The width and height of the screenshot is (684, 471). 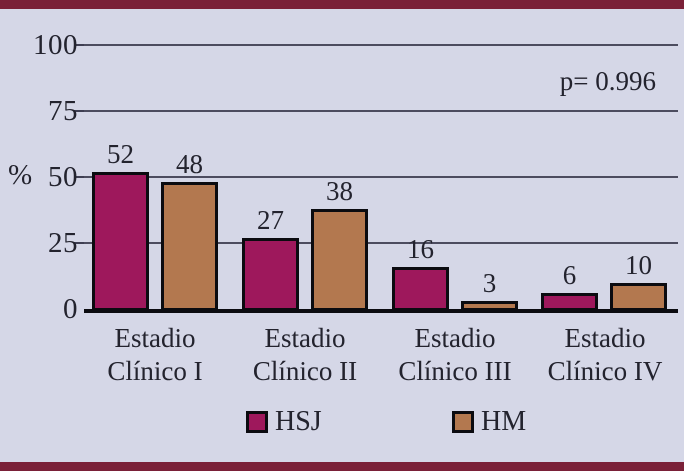 What do you see at coordinates (420, 289) in the screenshot?
I see `bar-hsj-estadio-cl-nico-iii` at bounding box center [420, 289].